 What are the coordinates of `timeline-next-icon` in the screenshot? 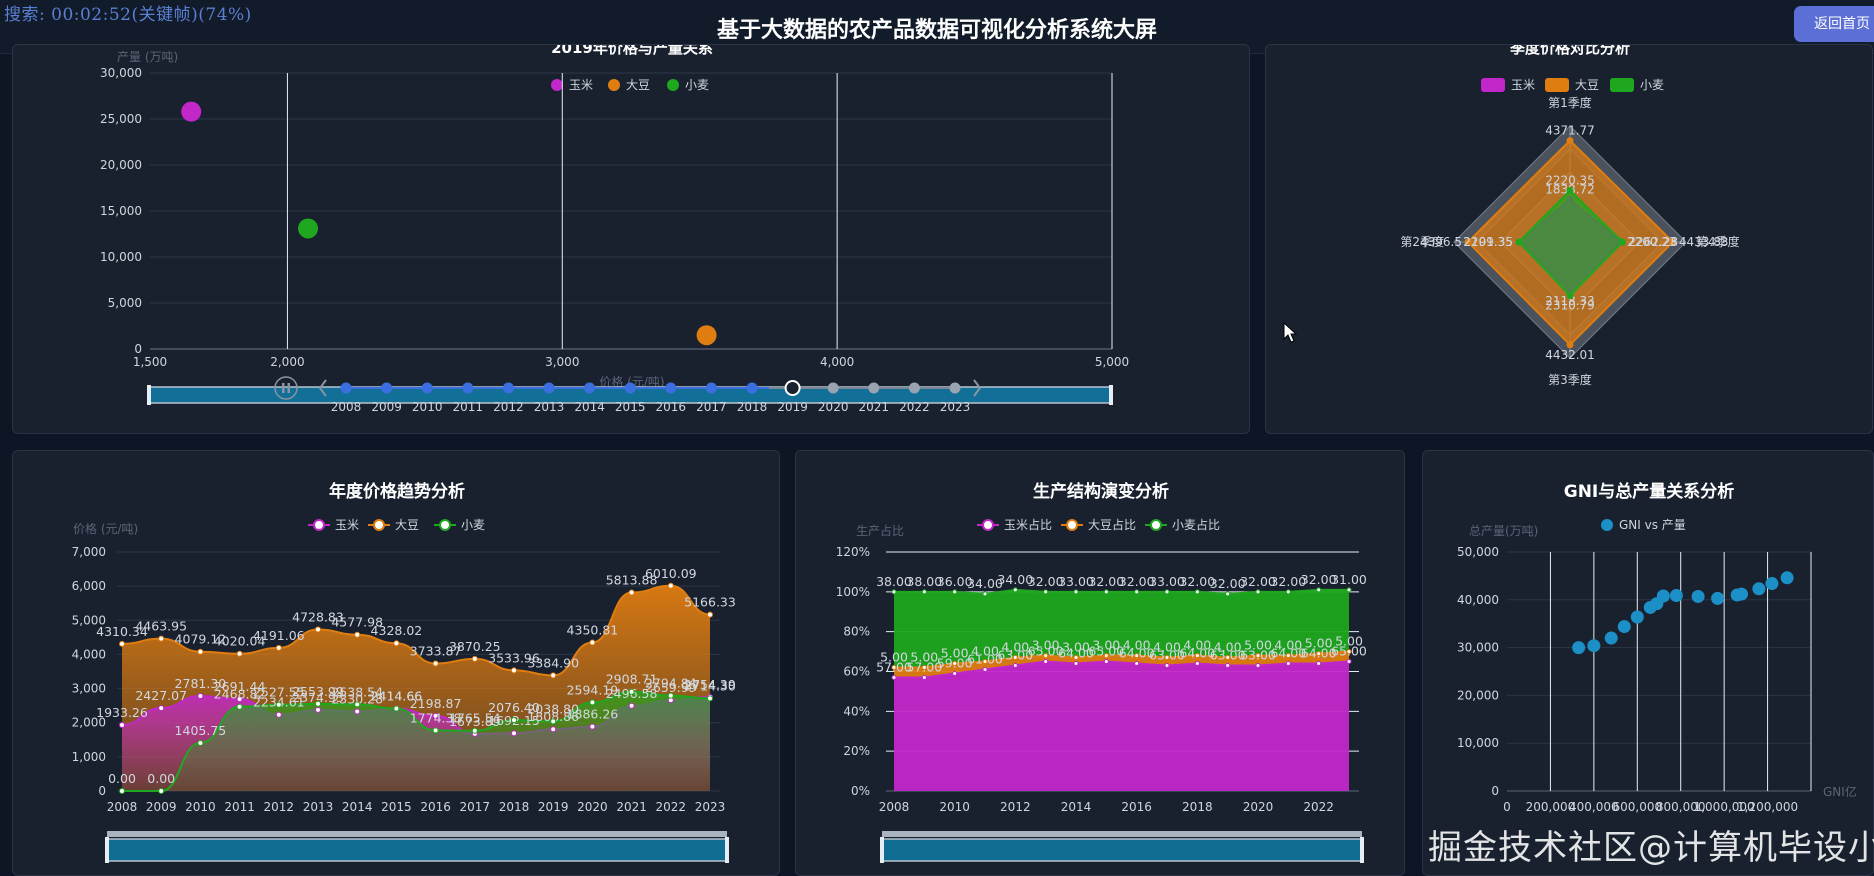 It's located at (977, 388).